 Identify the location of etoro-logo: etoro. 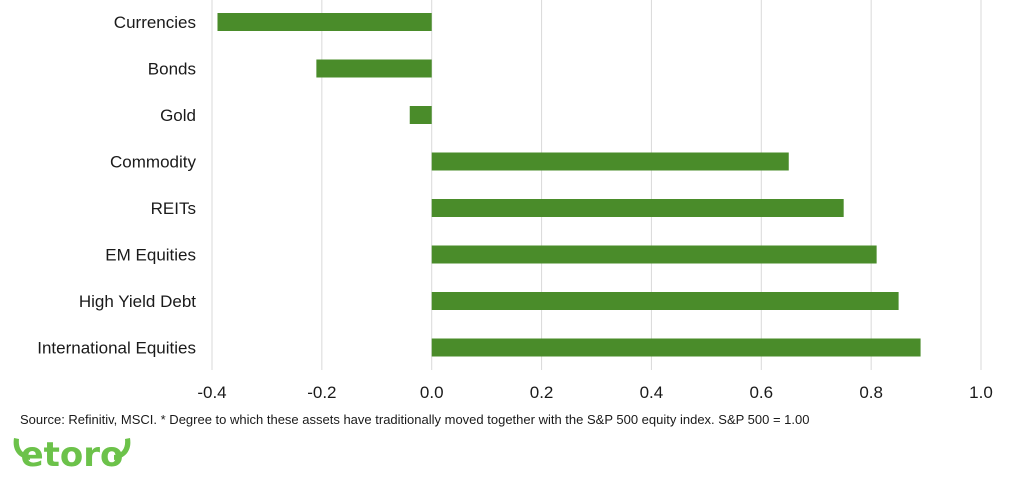
(72, 455).